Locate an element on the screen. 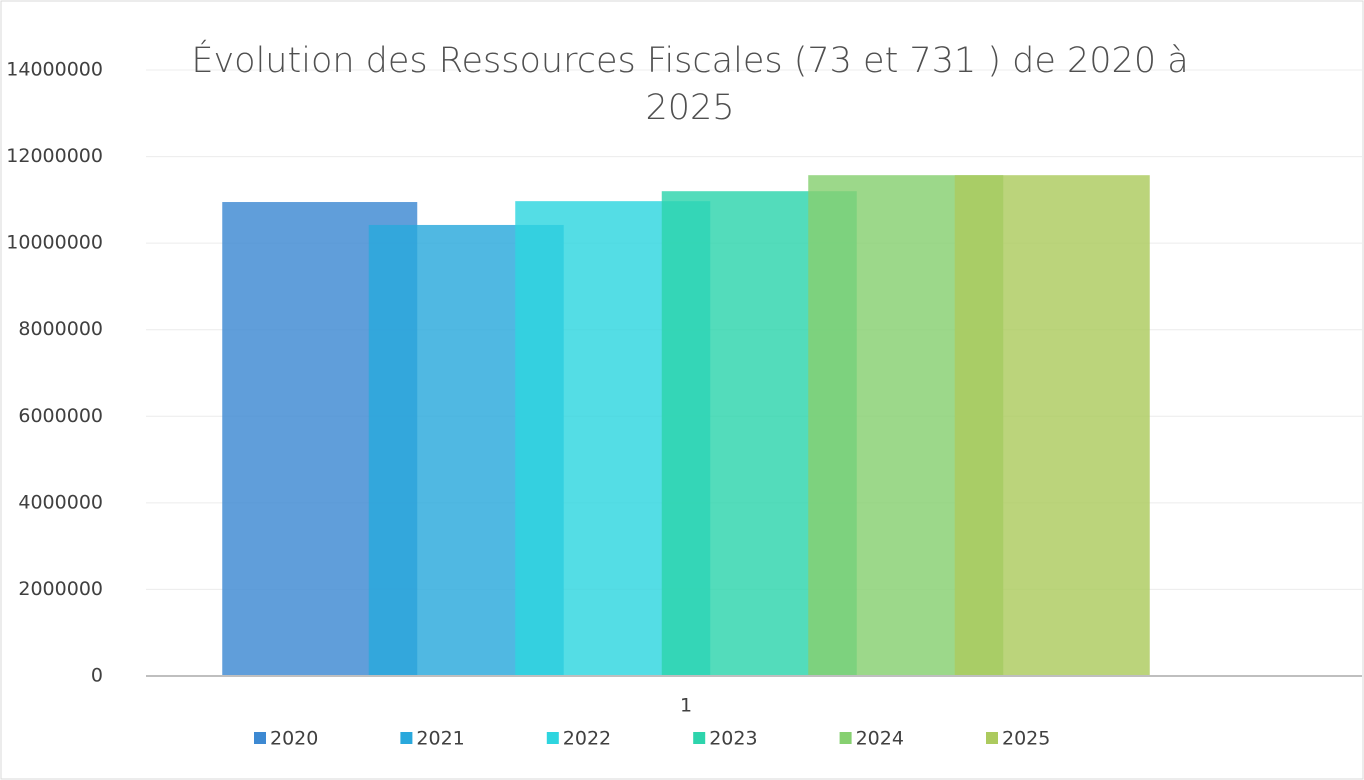 This screenshot has width=1364, height=780. y-tick-label: 14000000 is located at coordinates (54, 70).